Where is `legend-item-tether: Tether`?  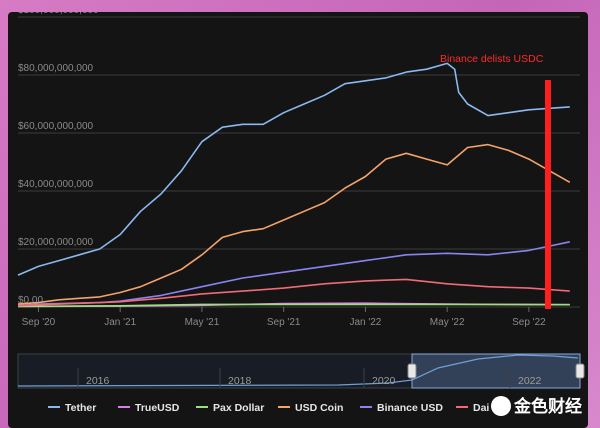
legend-item-tether: Tether is located at coordinates (72, 408).